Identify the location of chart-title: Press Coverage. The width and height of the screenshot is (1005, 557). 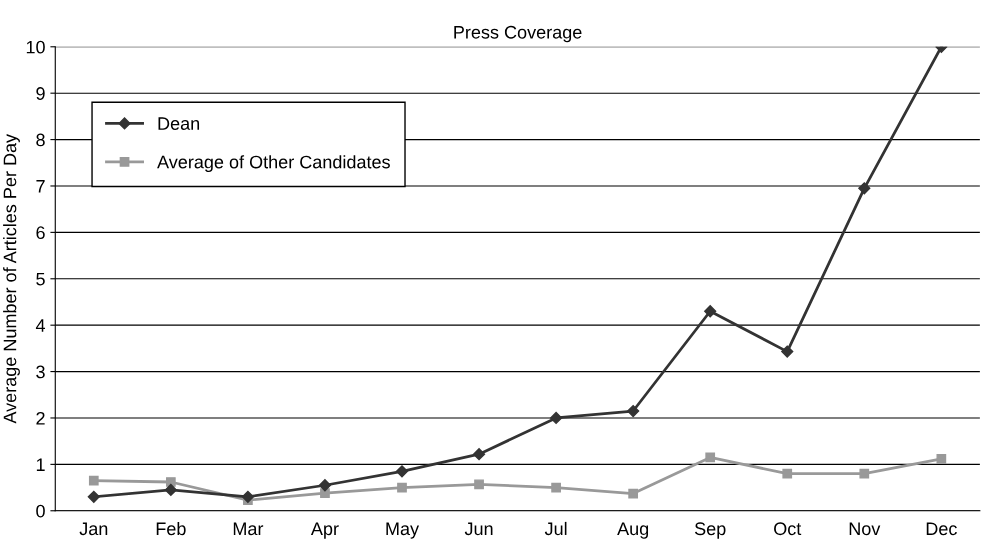
(518, 34).